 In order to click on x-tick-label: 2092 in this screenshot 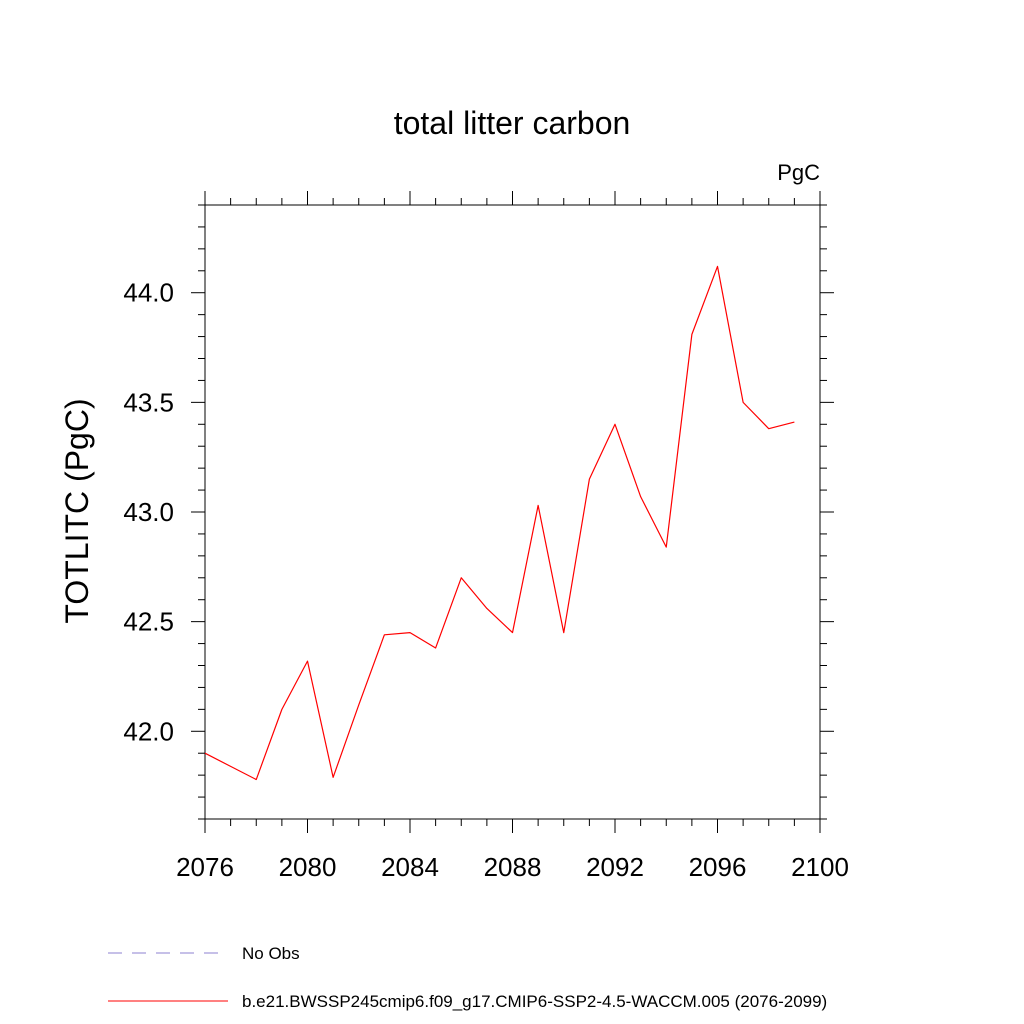, I will do `click(615, 867)`.